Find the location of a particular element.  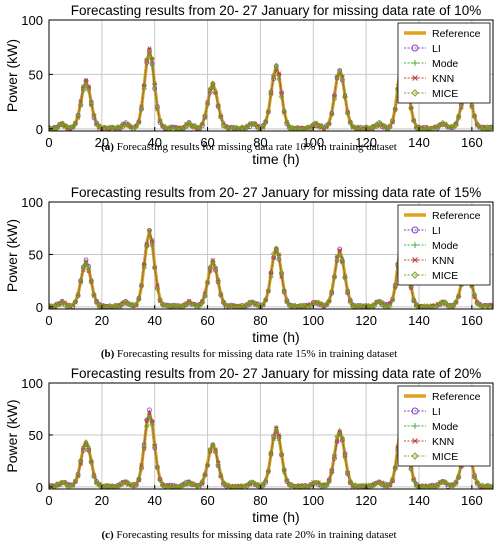

x-tick-label: 100 is located at coordinates (313, 320).